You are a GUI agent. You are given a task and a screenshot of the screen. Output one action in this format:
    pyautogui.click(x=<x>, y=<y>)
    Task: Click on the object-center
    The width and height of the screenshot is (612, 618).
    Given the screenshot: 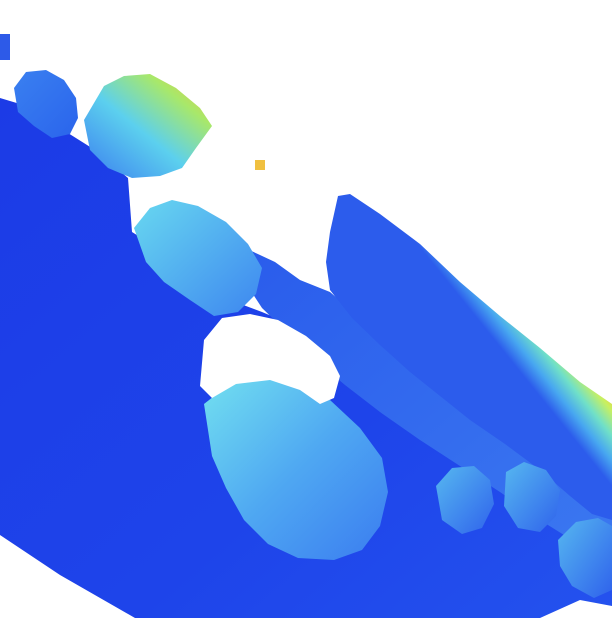 What is the action you would take?
    pyautogui.click(x=198, y=258)
    